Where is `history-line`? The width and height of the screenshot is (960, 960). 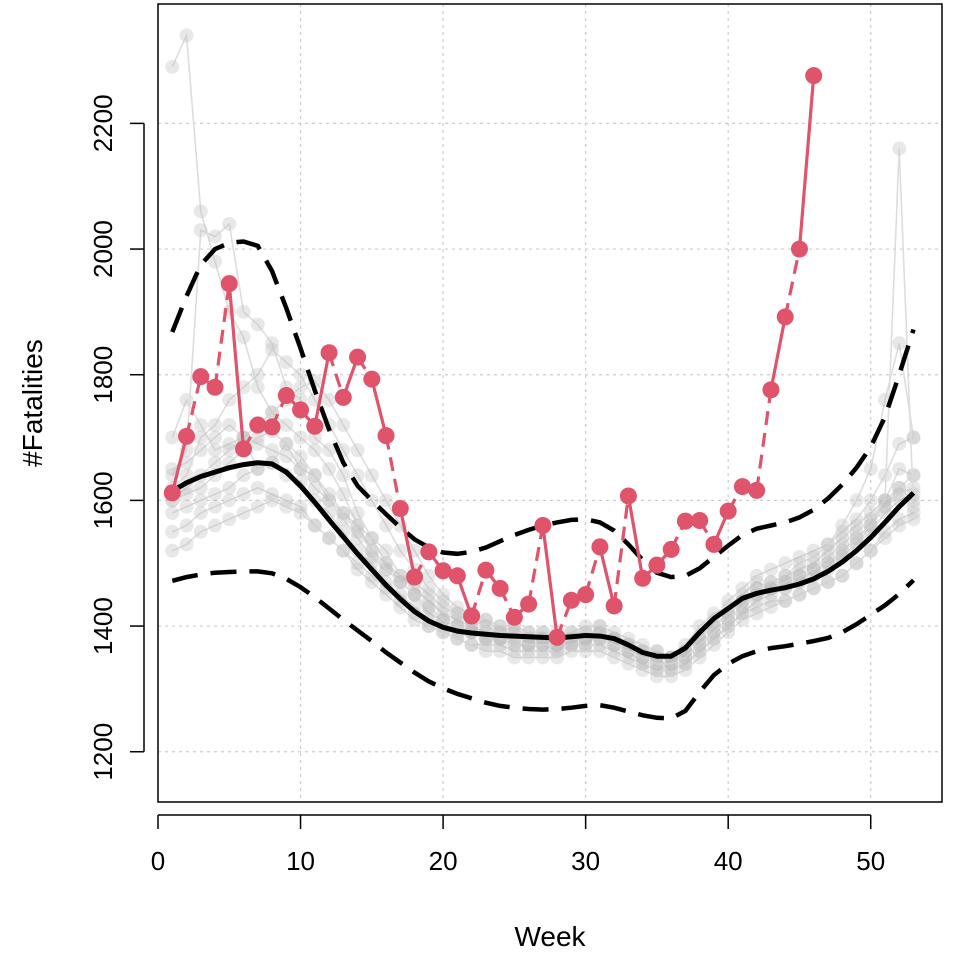
history-line is located at coordinates (542, 588).